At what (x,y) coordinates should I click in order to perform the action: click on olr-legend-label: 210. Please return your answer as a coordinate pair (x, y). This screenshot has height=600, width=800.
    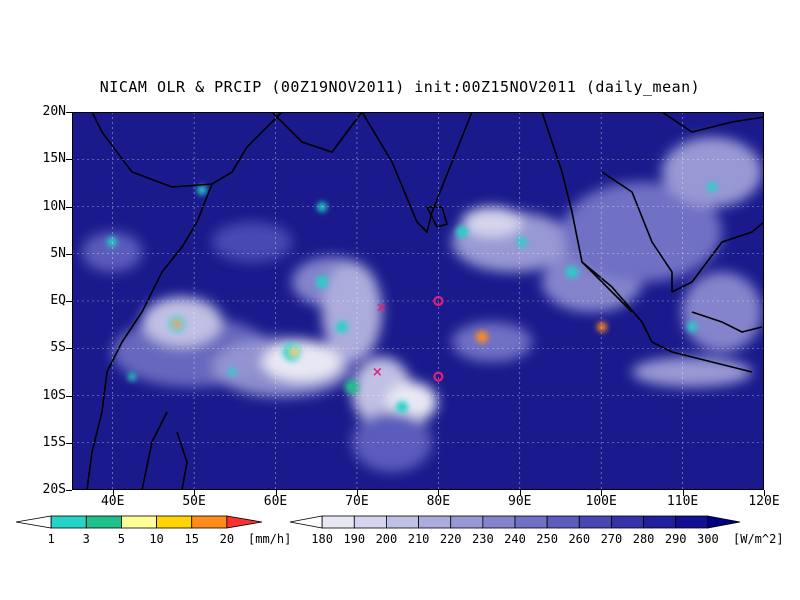
    Looking at the image, I should click on (418, 539).